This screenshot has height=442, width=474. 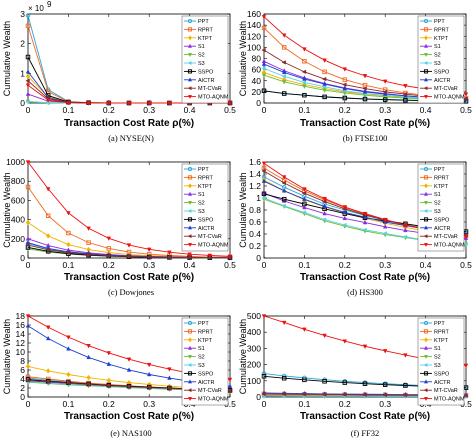 I want to click on x-tick-label: 0.4, so click(x=426, y=265).